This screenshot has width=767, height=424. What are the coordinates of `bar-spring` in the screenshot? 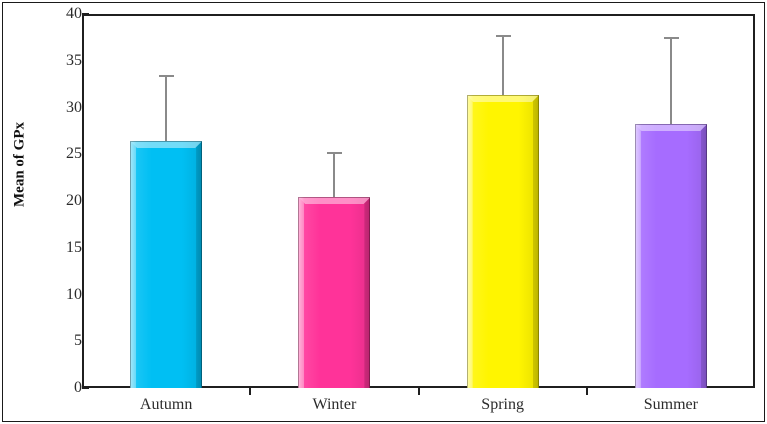 It's located at (502, 241).